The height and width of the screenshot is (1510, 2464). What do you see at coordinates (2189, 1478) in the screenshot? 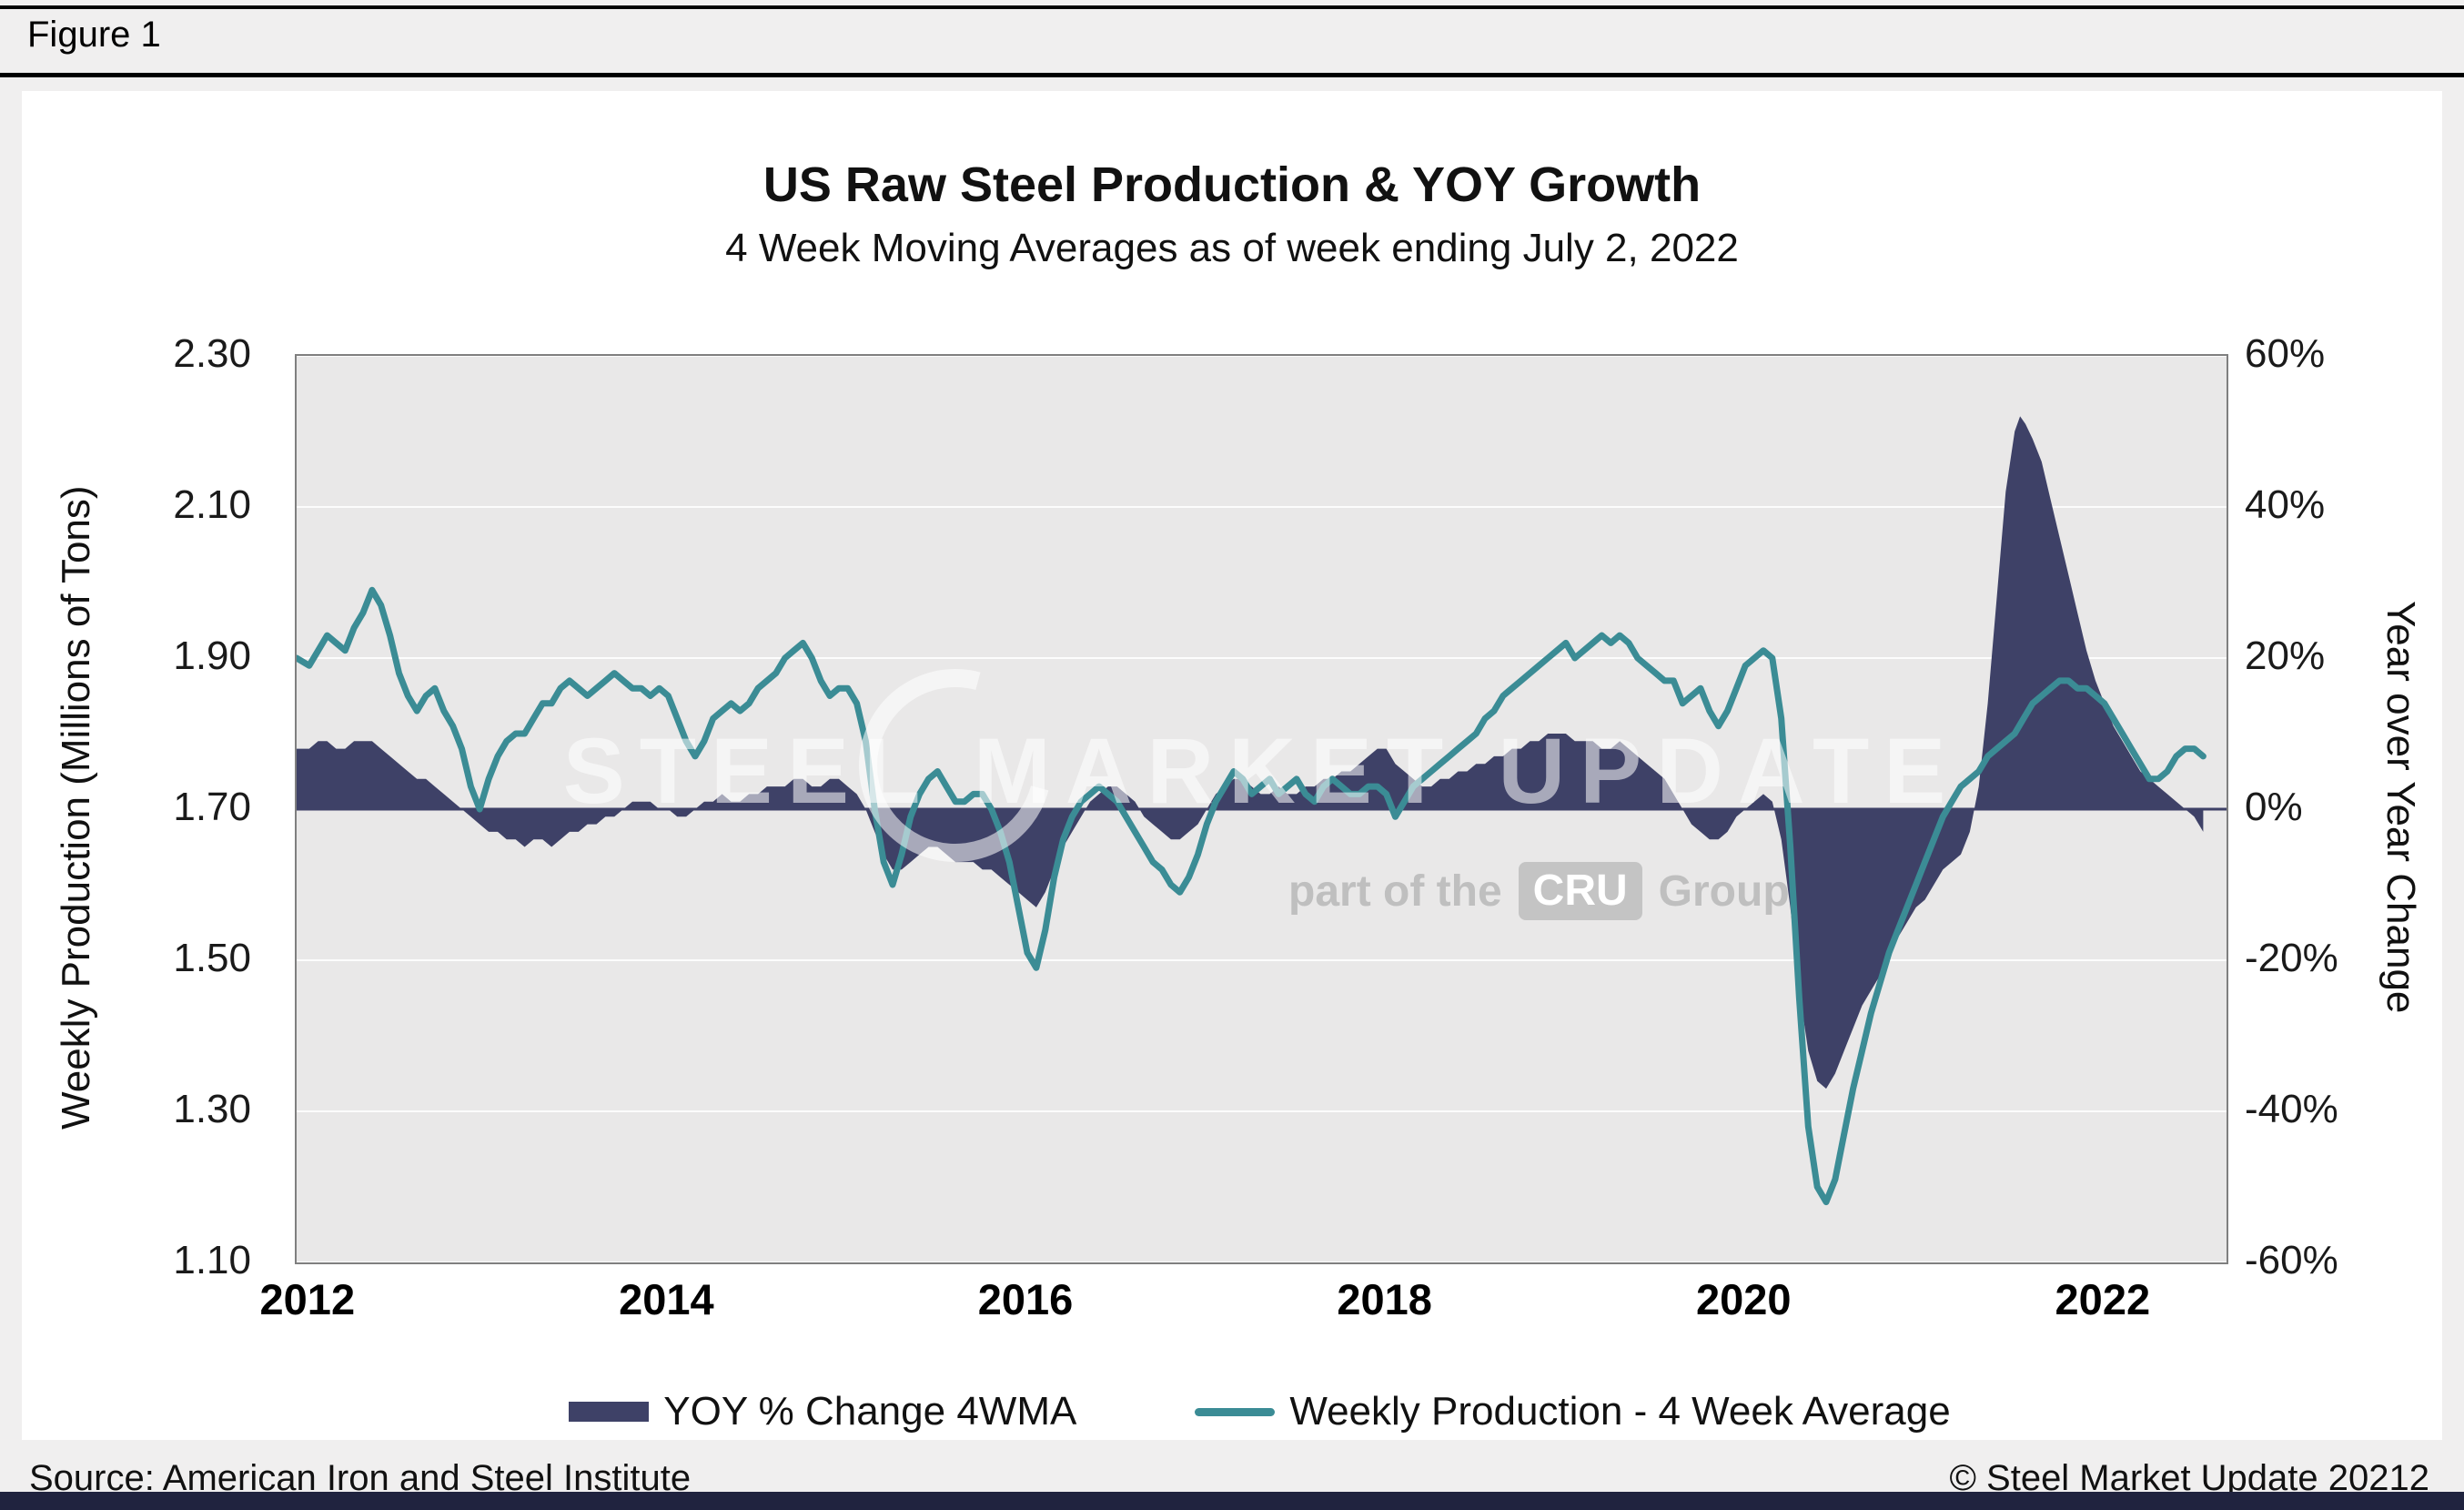
I see `copyright-note: © Steel Market Update 20212` at bounding box center [2189, 1478].